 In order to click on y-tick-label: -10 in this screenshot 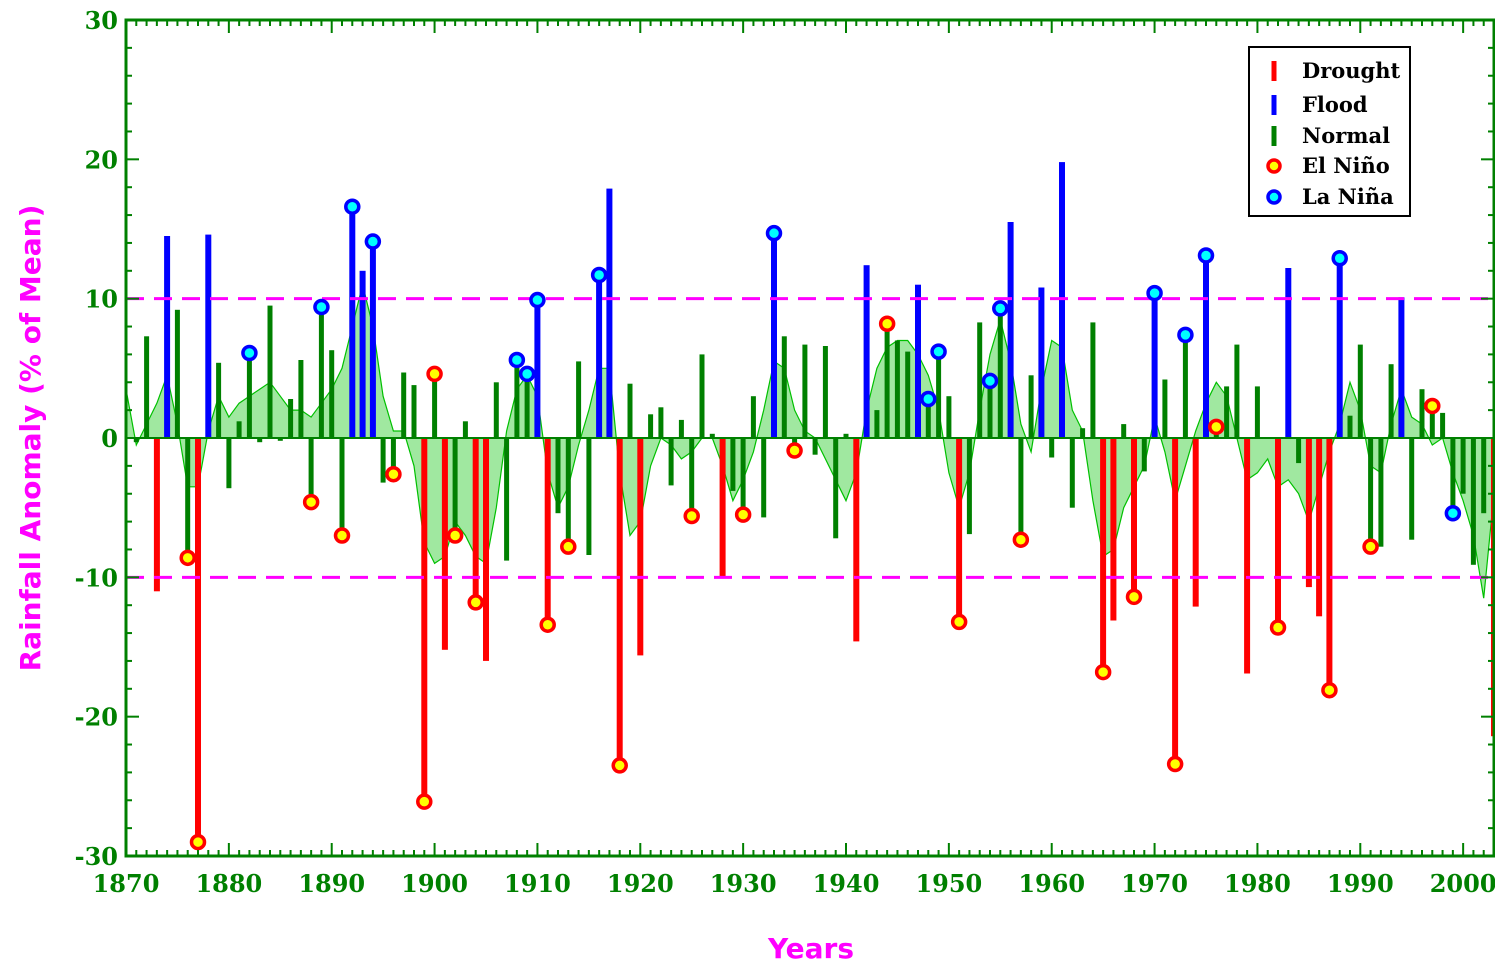, I will do `click(96, 577)`.